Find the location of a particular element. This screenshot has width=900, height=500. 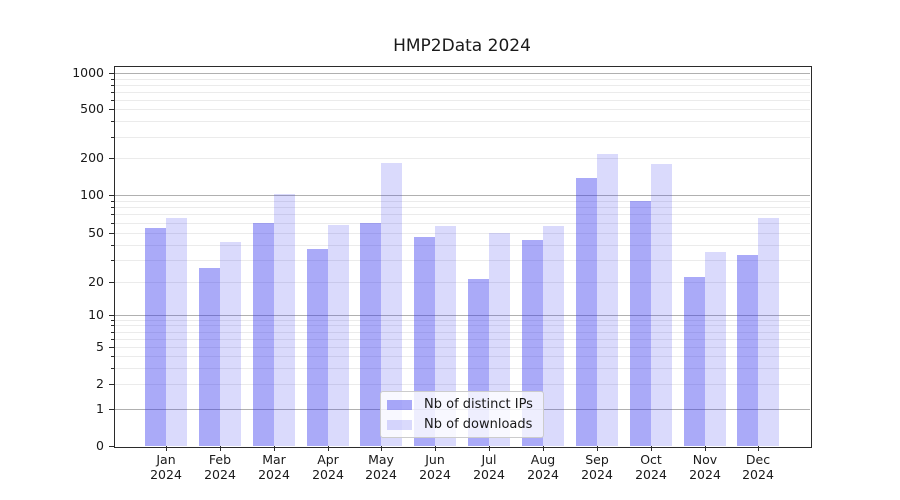

x-tick-label-may-2024: May 2024 is located at coordinates (381, 467).